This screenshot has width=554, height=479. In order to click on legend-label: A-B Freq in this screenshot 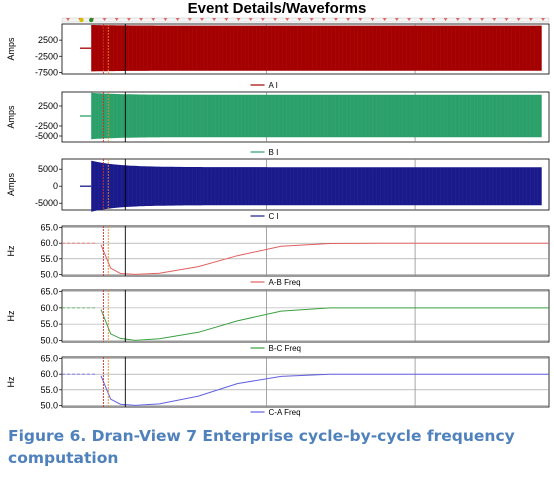, I will do `click(285, 282)`.